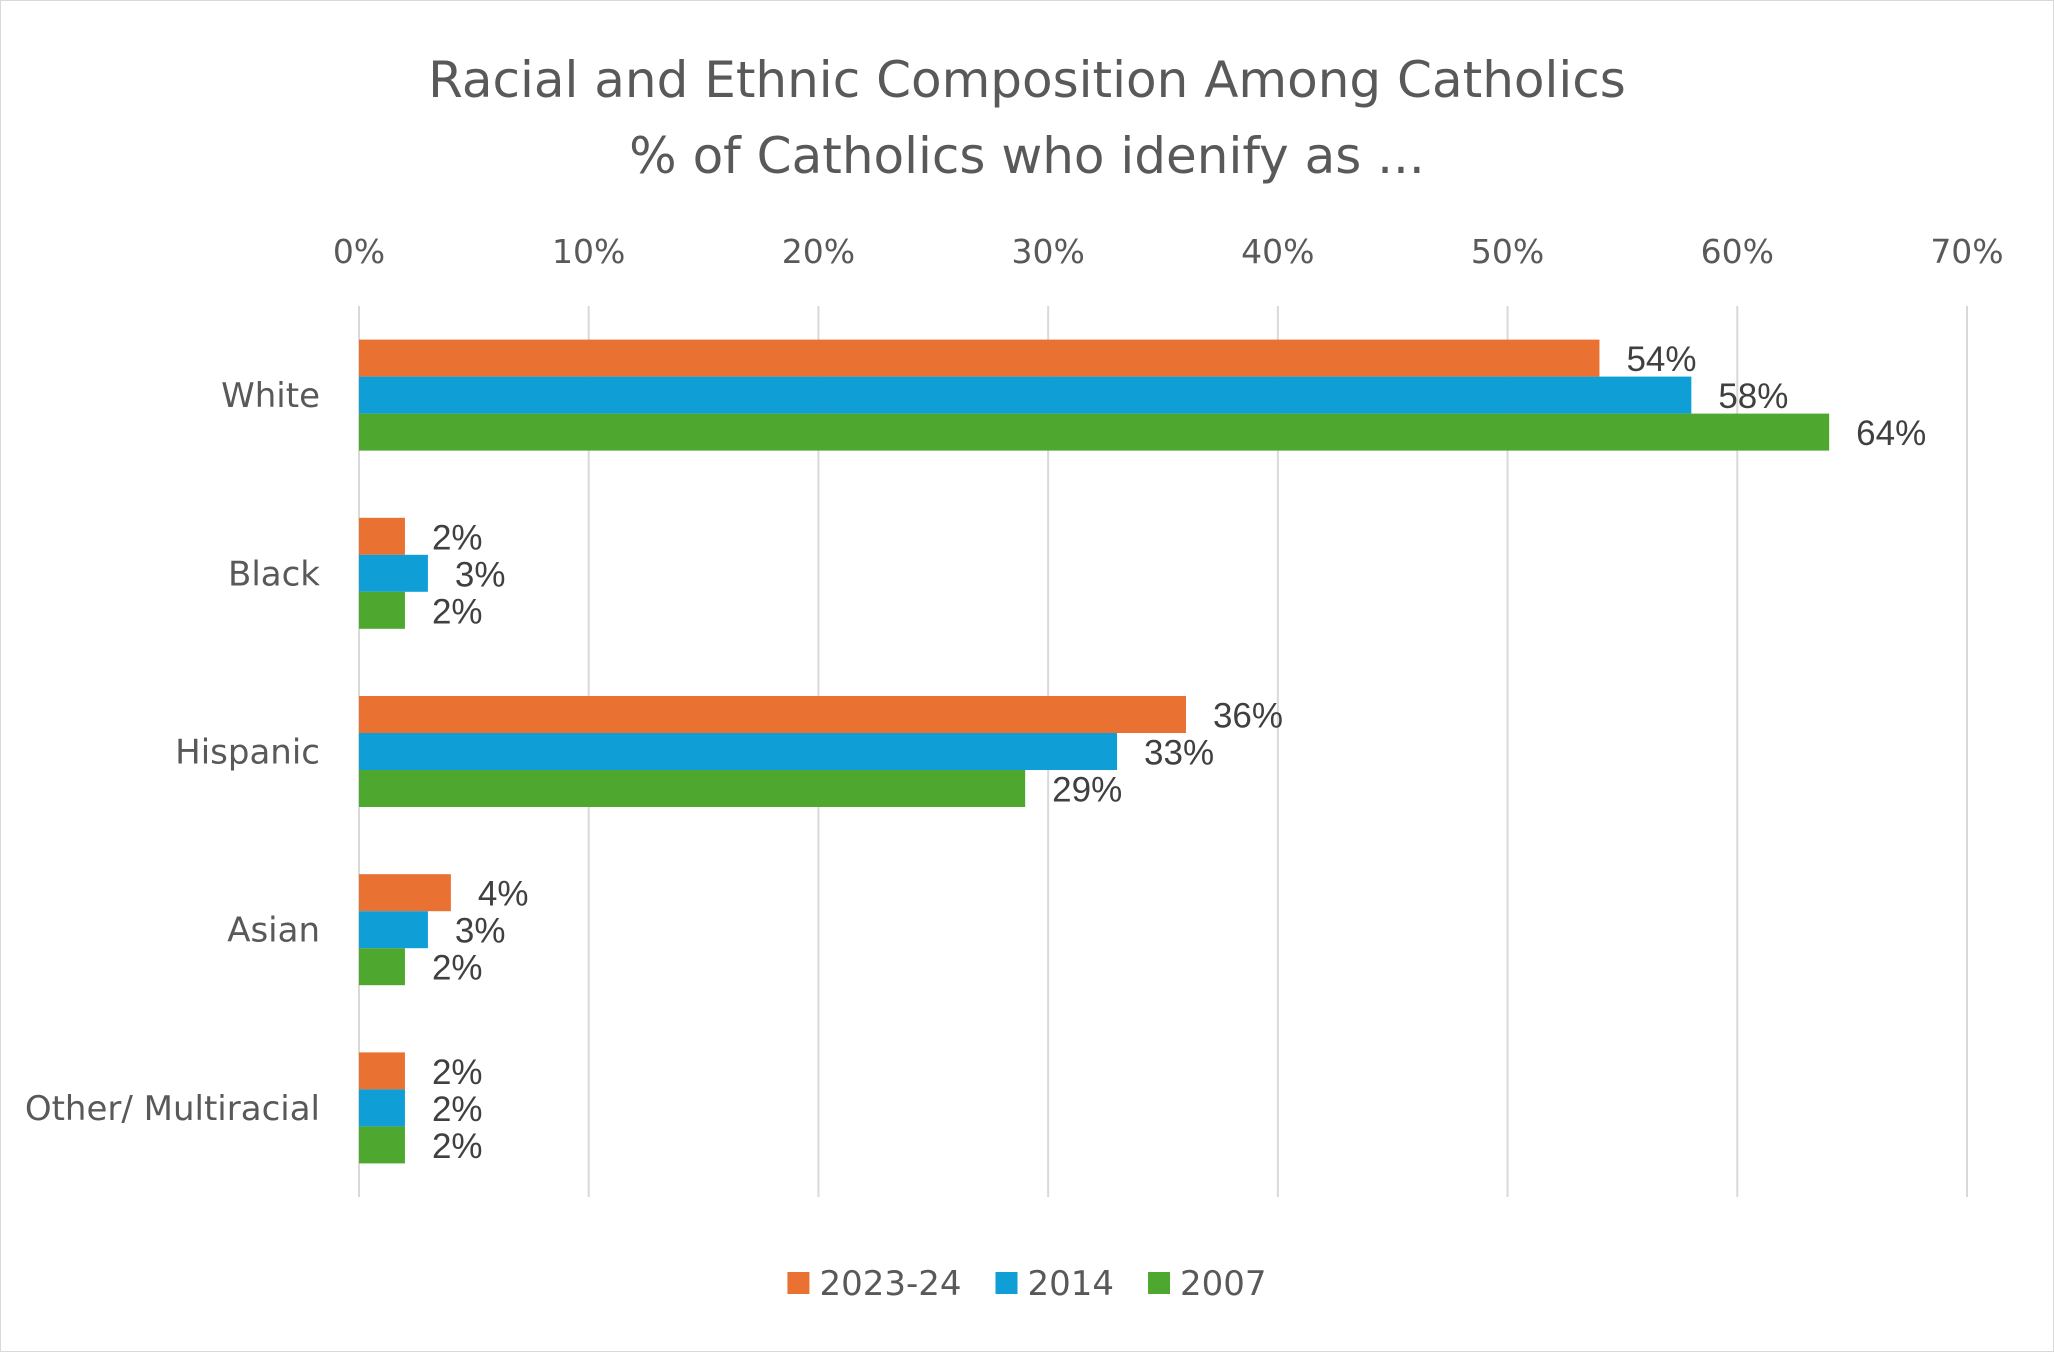 The image size is (2054, 1353). I want to click on x-tick-label-70: 70%, so click(1966, 251).